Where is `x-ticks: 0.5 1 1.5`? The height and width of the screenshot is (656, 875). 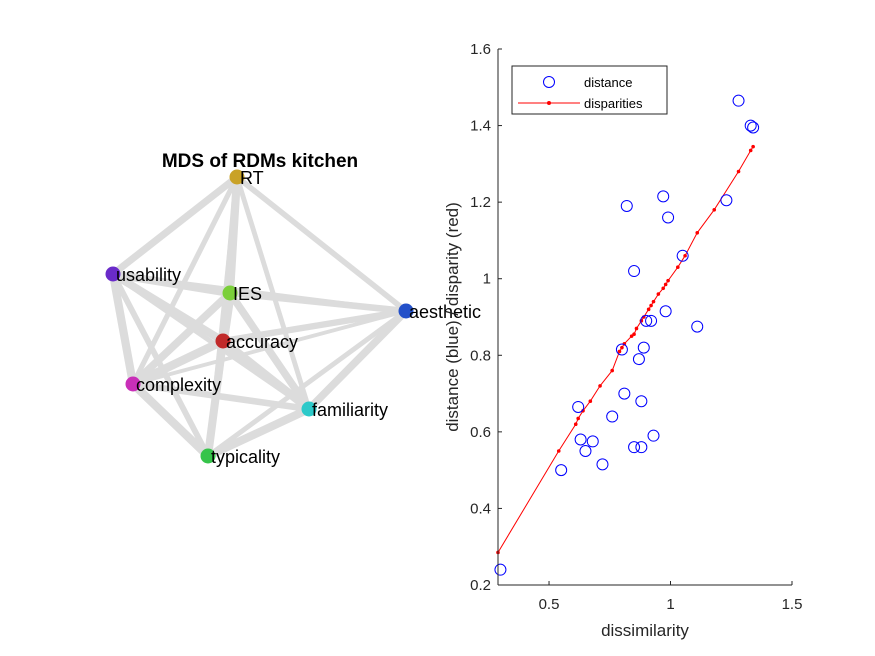 x-ticks: 0.5 1 1.5 is located at coordinates (670, 597).